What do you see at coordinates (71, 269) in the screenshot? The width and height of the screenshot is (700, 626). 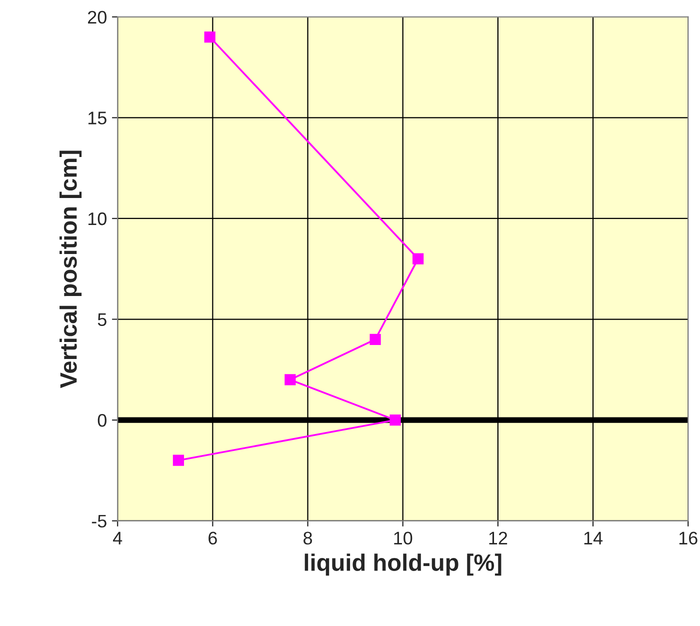 I see `y-axis-title: Vertical position [cm]` at bounding box center [71, 269].